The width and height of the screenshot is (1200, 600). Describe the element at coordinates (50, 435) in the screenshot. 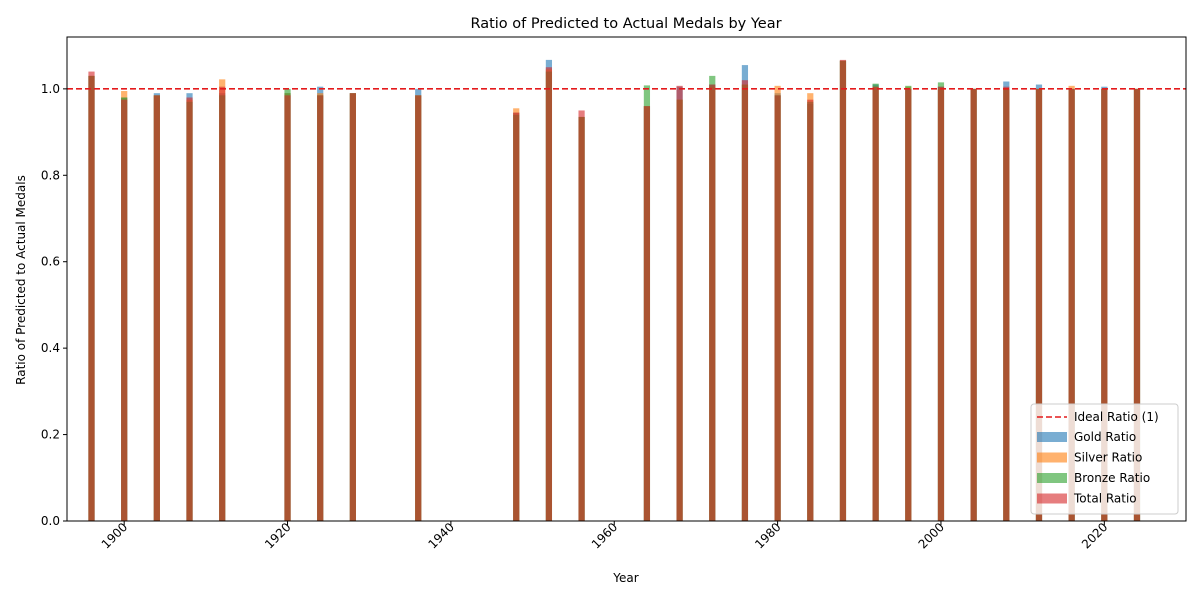

I see `y-tick-label: 0.2` at that location.